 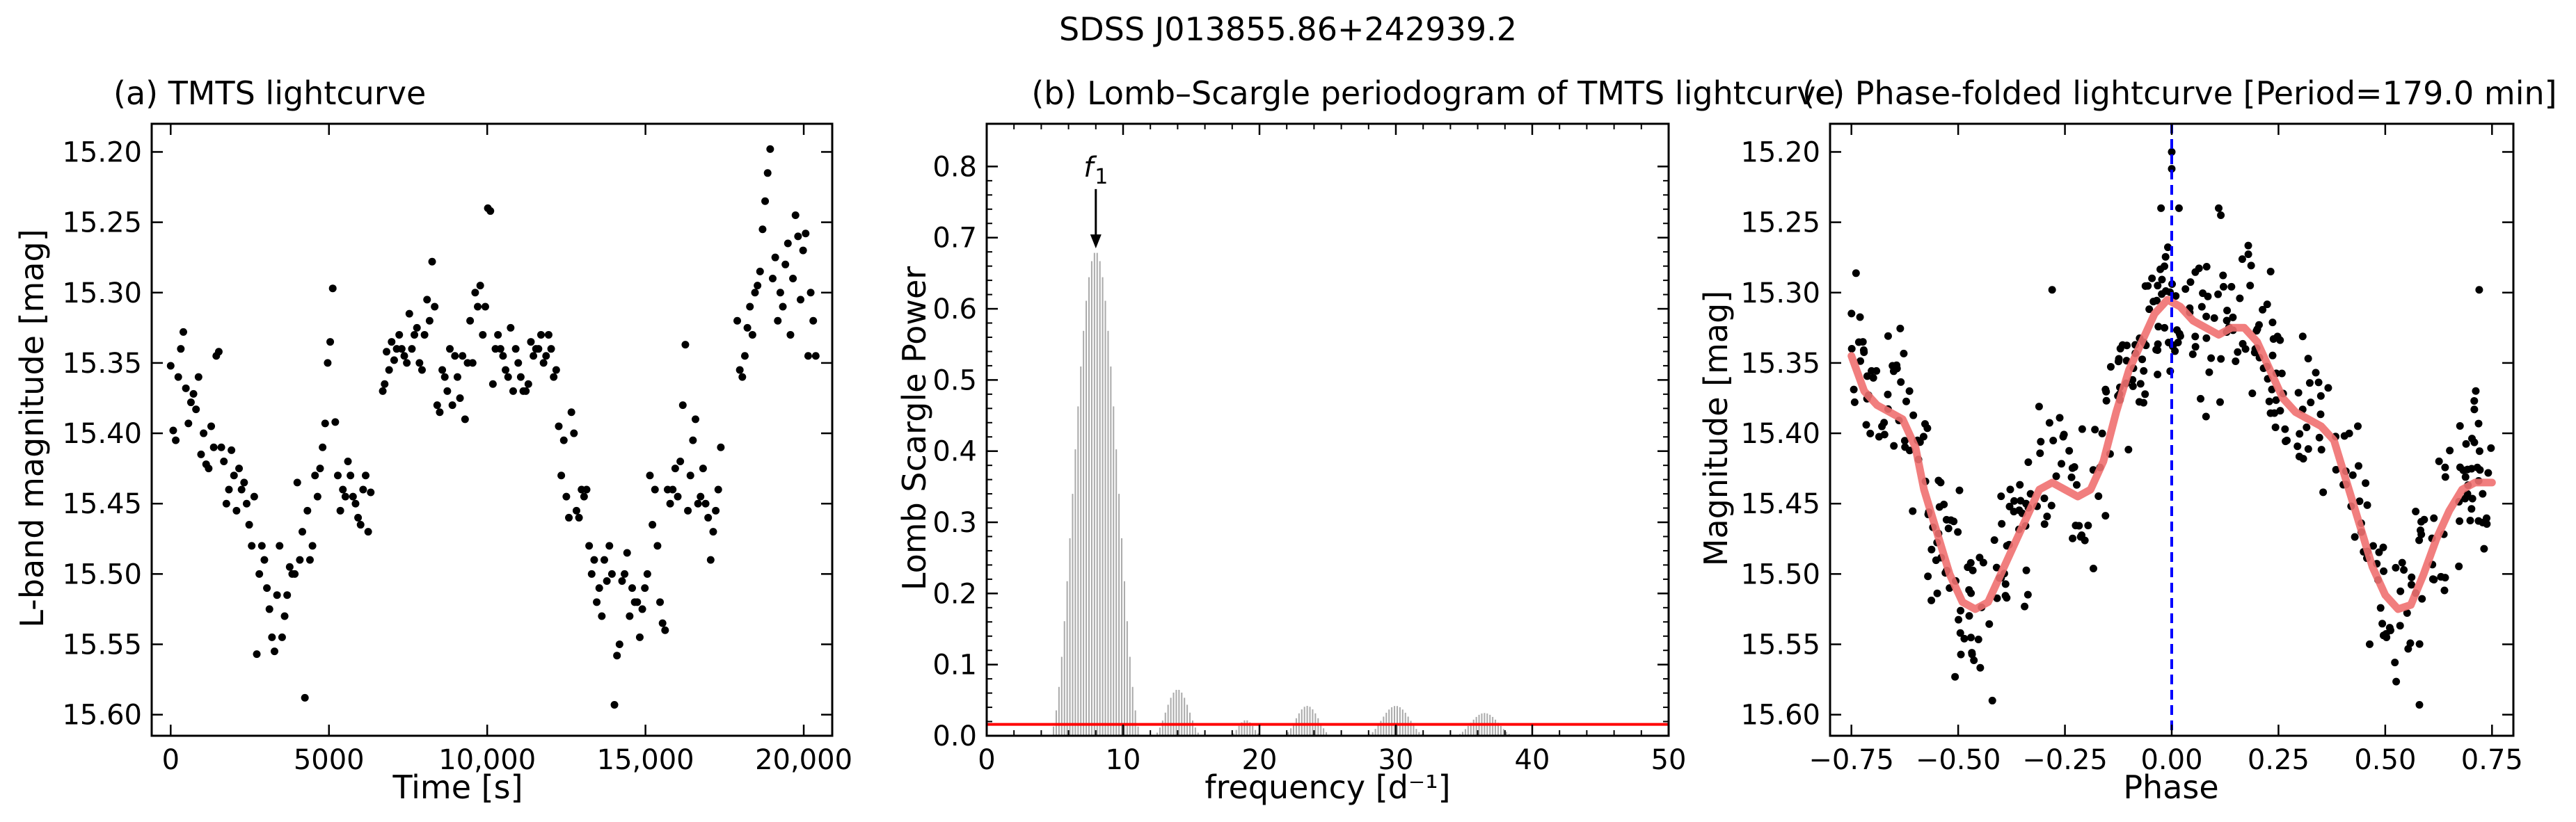 I want to click on panel-b-xtick-label: 50, so click(x=1669, y=760).